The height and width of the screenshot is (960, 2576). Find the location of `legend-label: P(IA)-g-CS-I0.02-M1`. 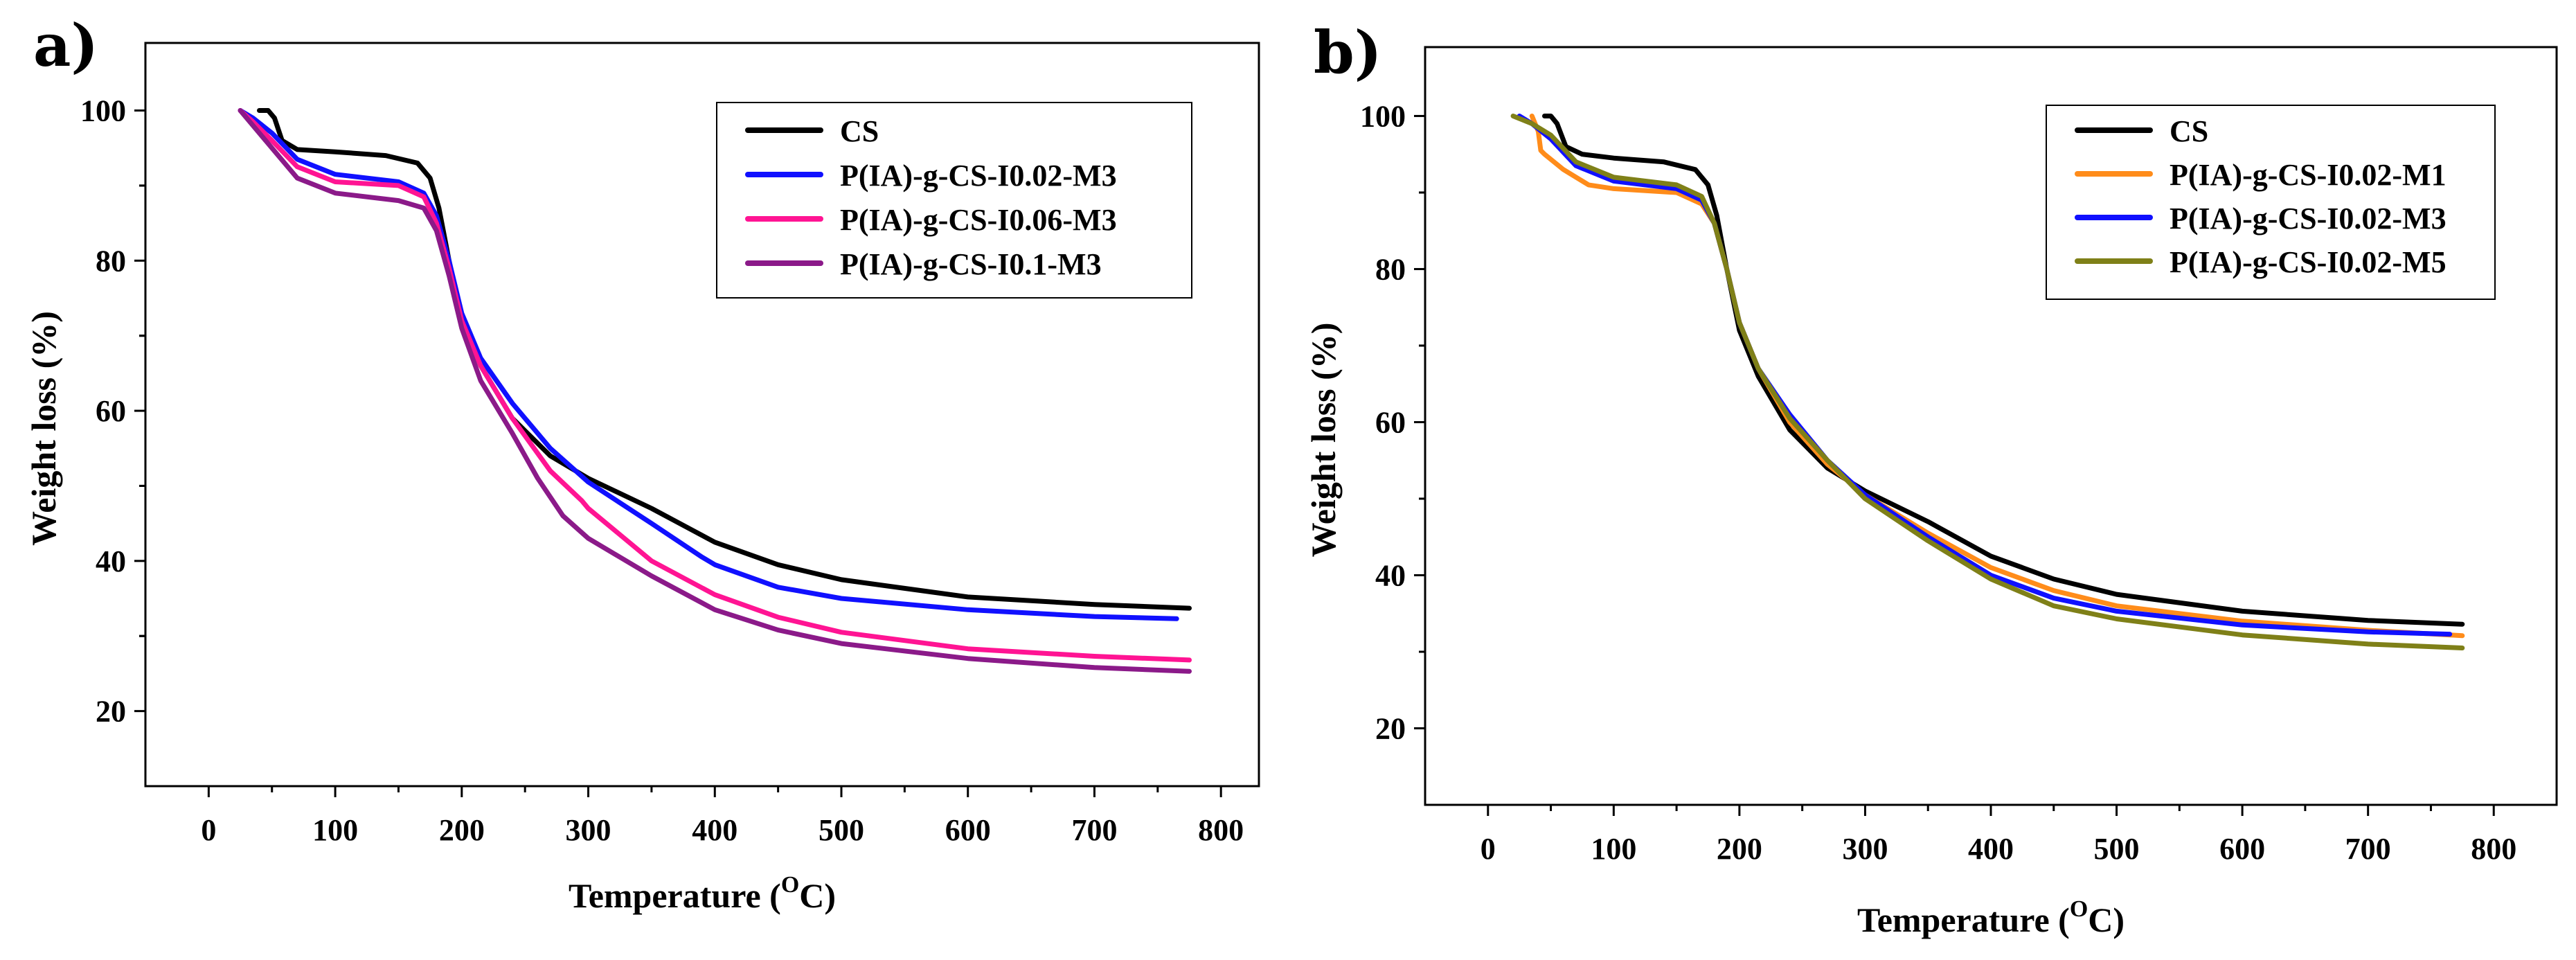

legend-label: P(IA)-g-CS-I0.02-M1 is located at coordinates (2308, 175).